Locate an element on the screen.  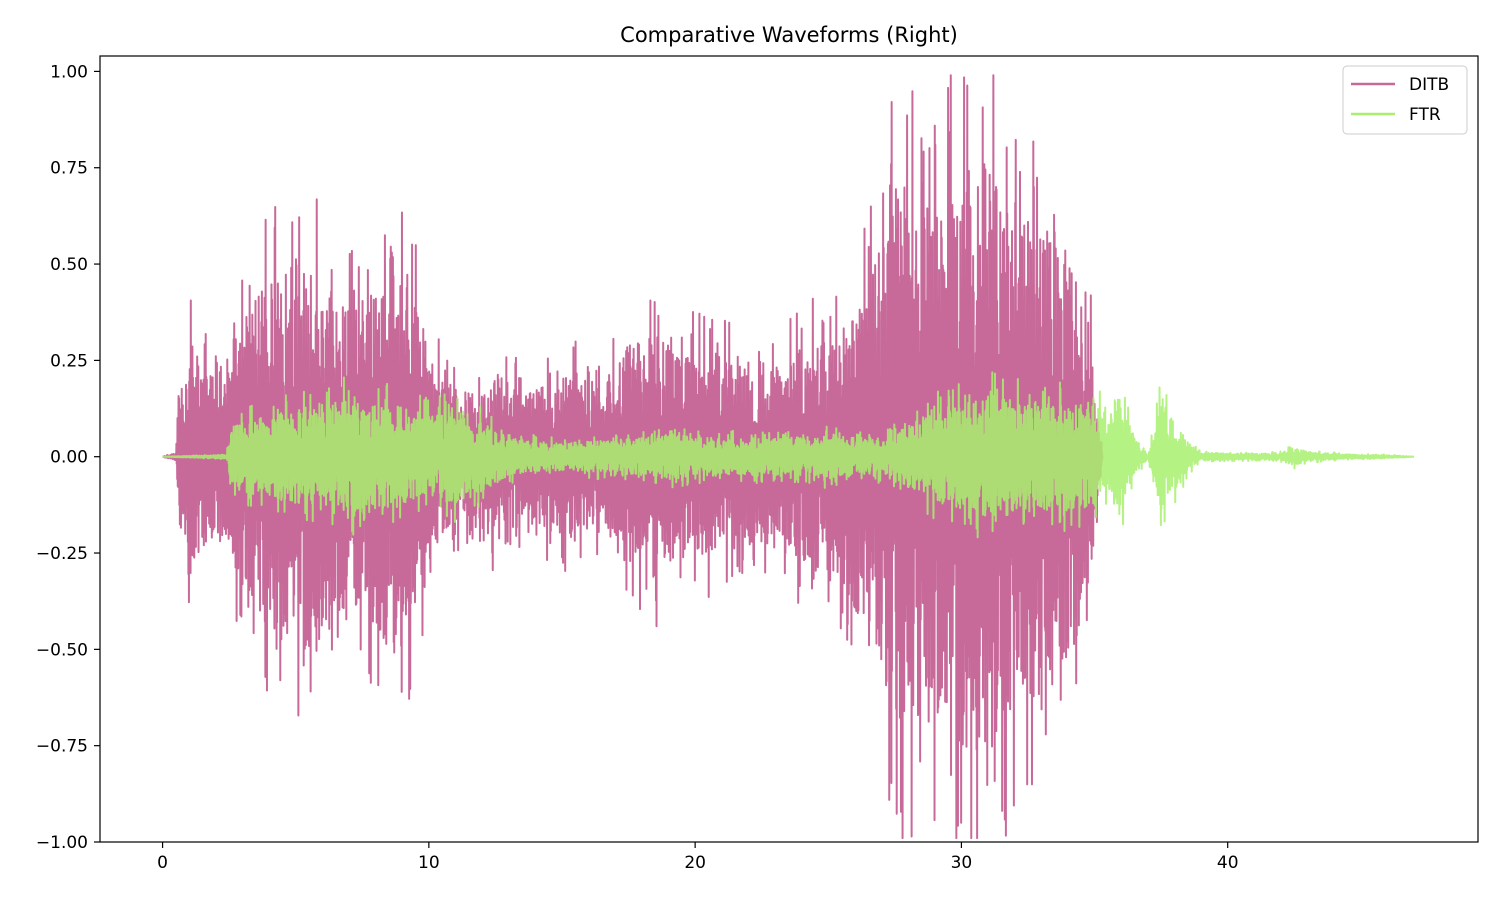
x-tick-label: 0 is located at coordinates (162, 863).